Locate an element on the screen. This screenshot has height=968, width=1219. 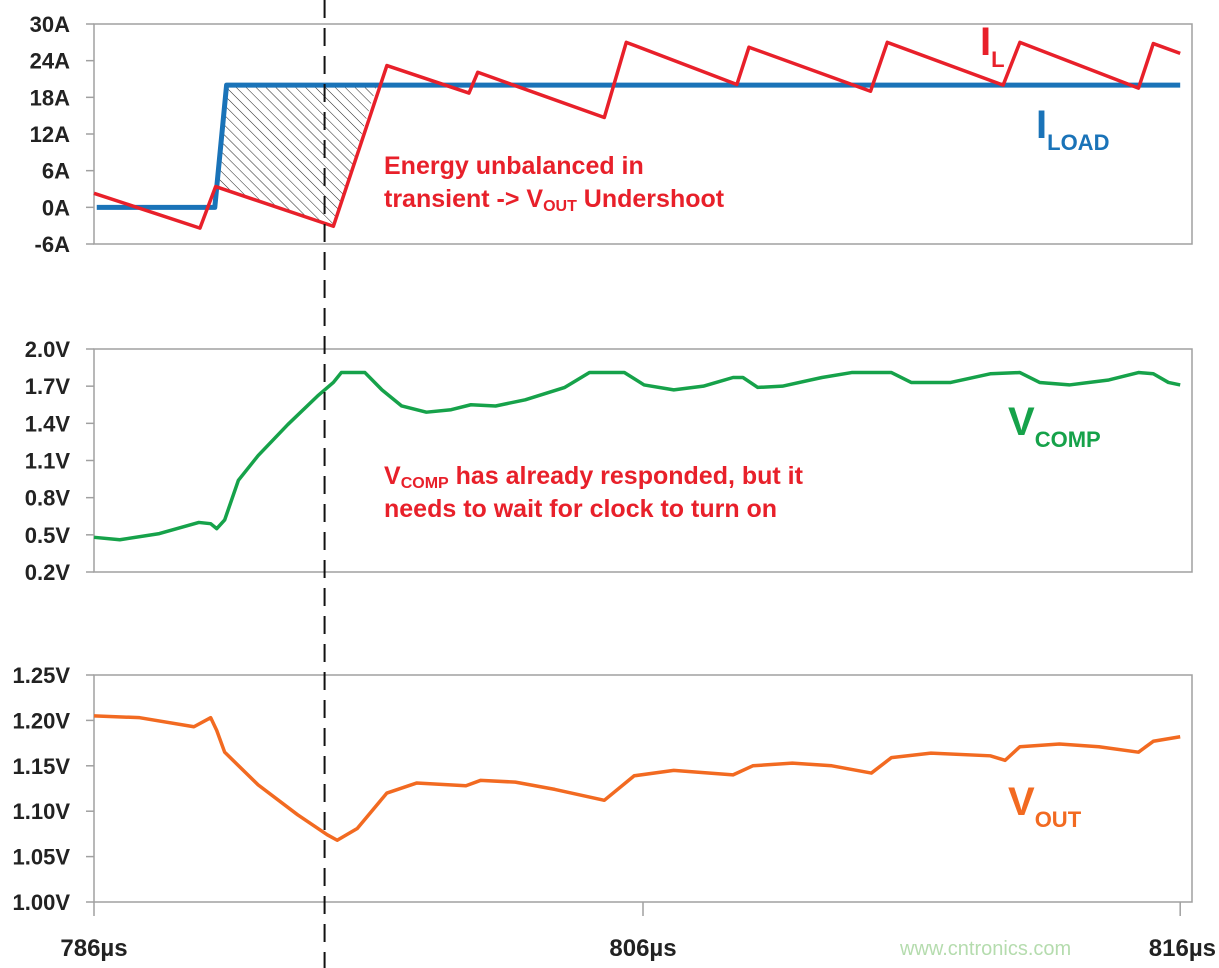
legend-iload: ILOAD is located at coordinates (1073, 129).